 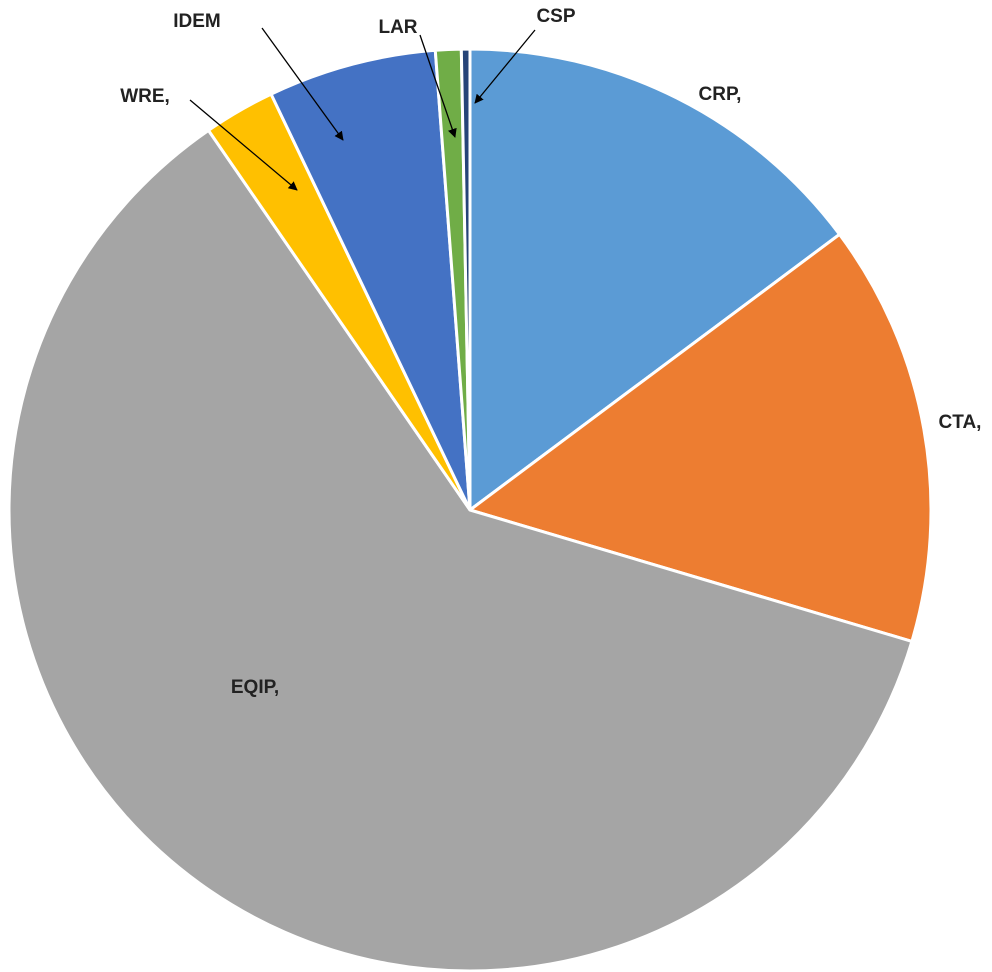 I want to click on slice-label: CRP,, so click(x=720, y=94).